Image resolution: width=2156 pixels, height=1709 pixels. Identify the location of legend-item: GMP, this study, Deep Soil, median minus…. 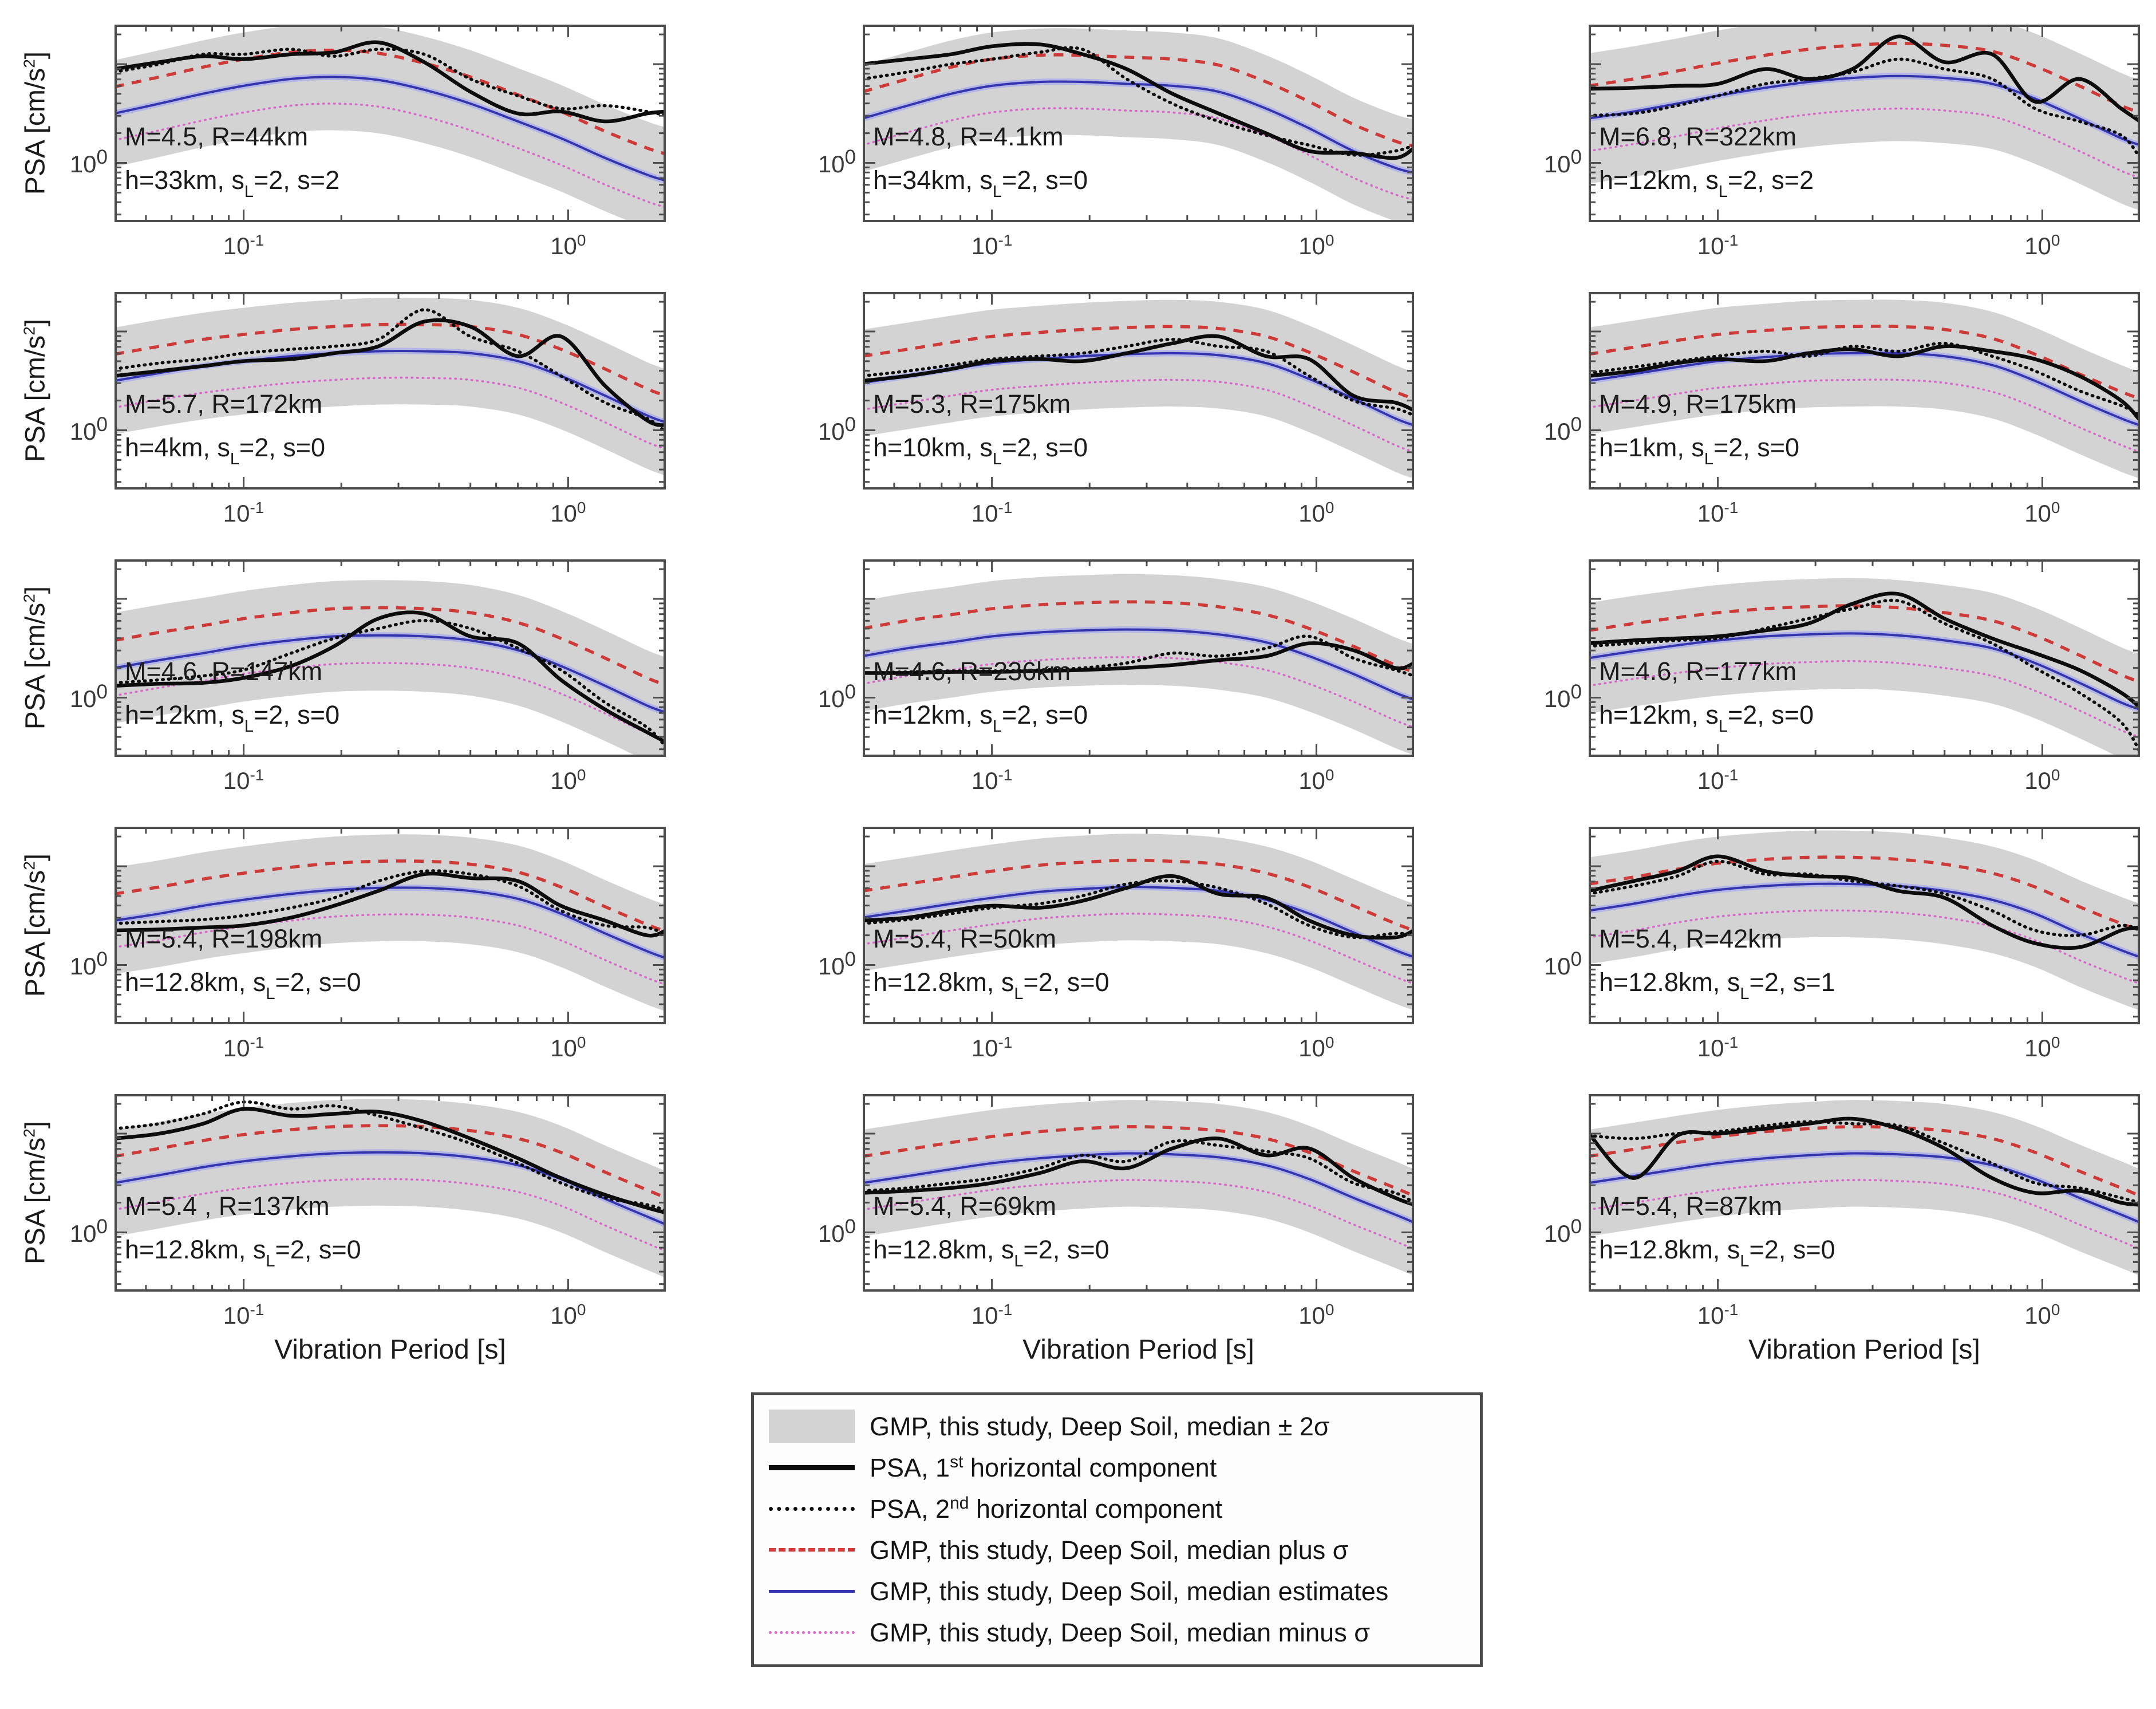
(1117, 1633).